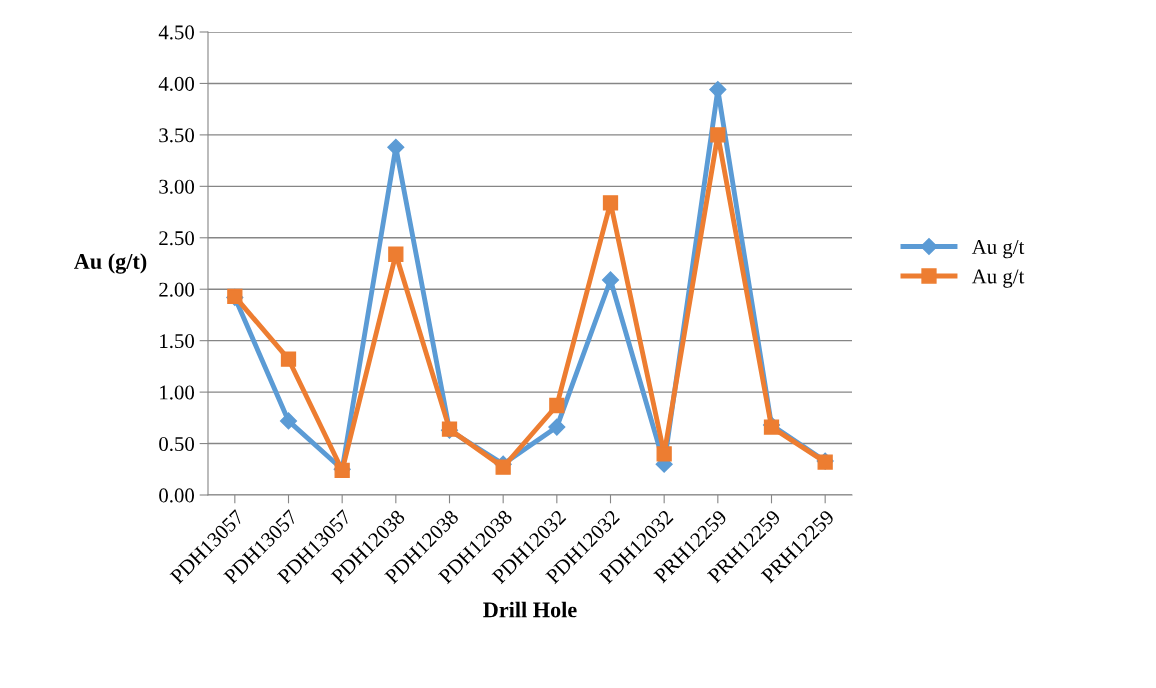 This screenshot has width=1156, height=688. What do you see at coordinates (177, 135) in the screenshot?
I see `y-tick-label: 3.50` at bounding box center [177, 135].